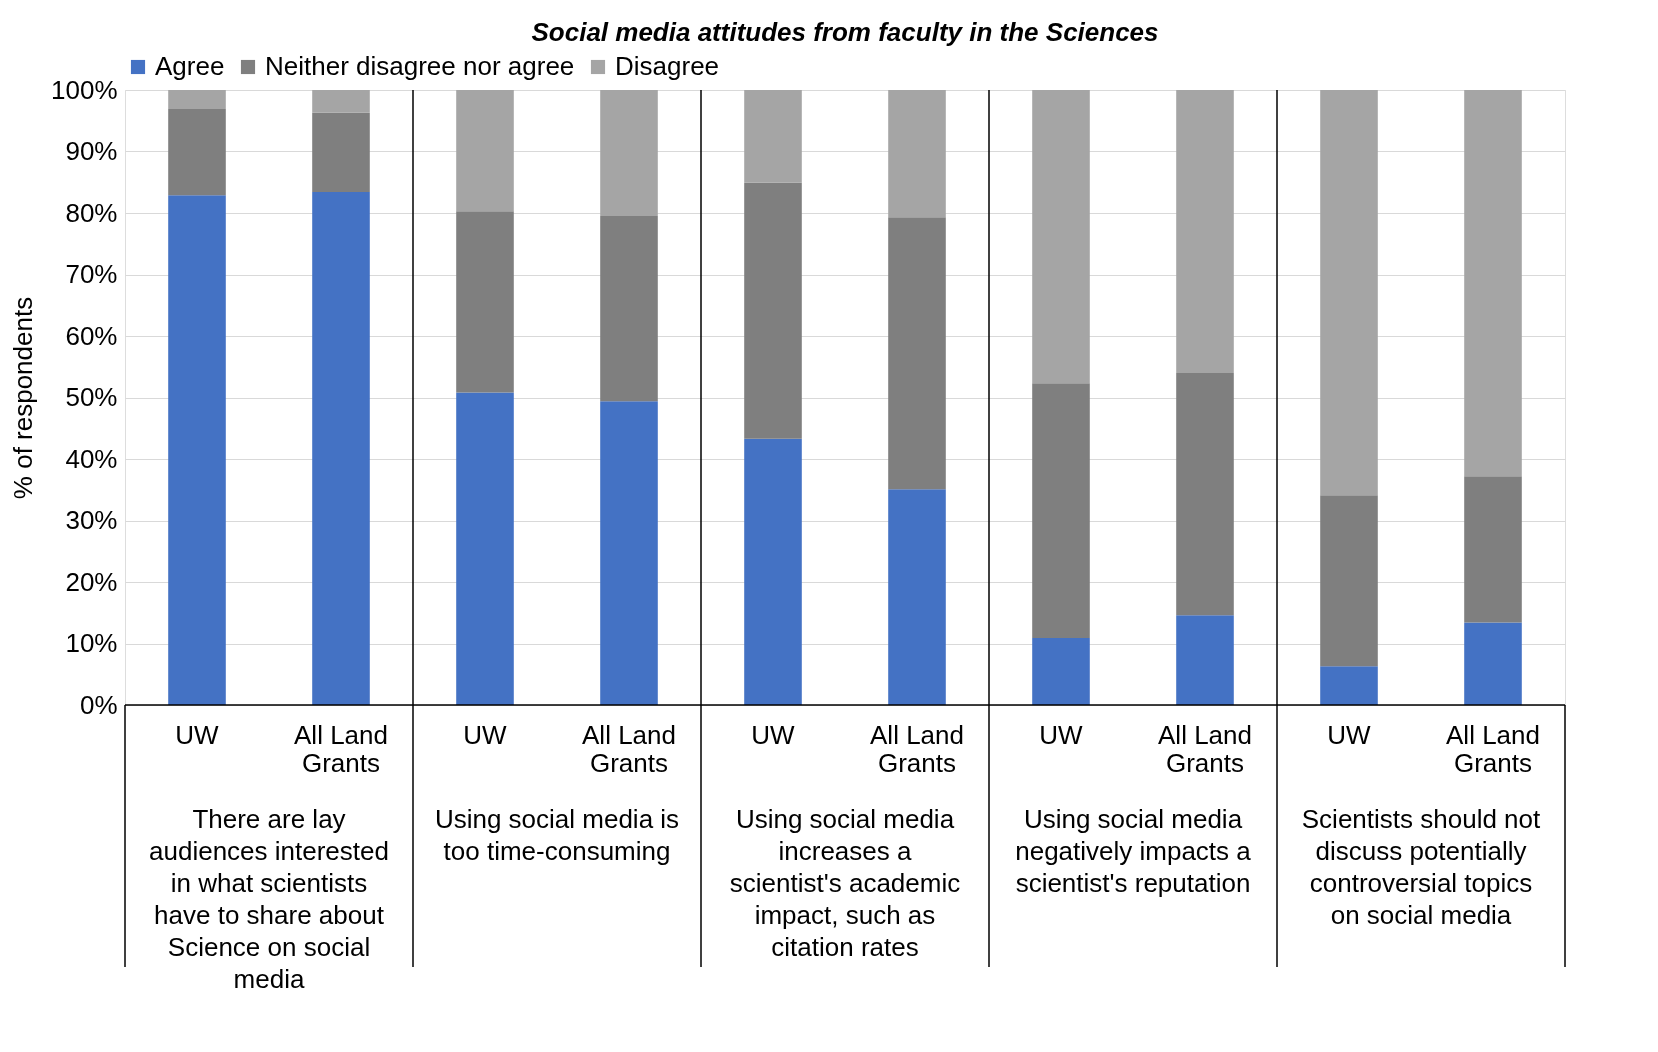 The height and width of the screenshot is (1052, 1658). I want to click on chart-title: Social media attitudes from faculty in the Sciences, so click(845, 32).